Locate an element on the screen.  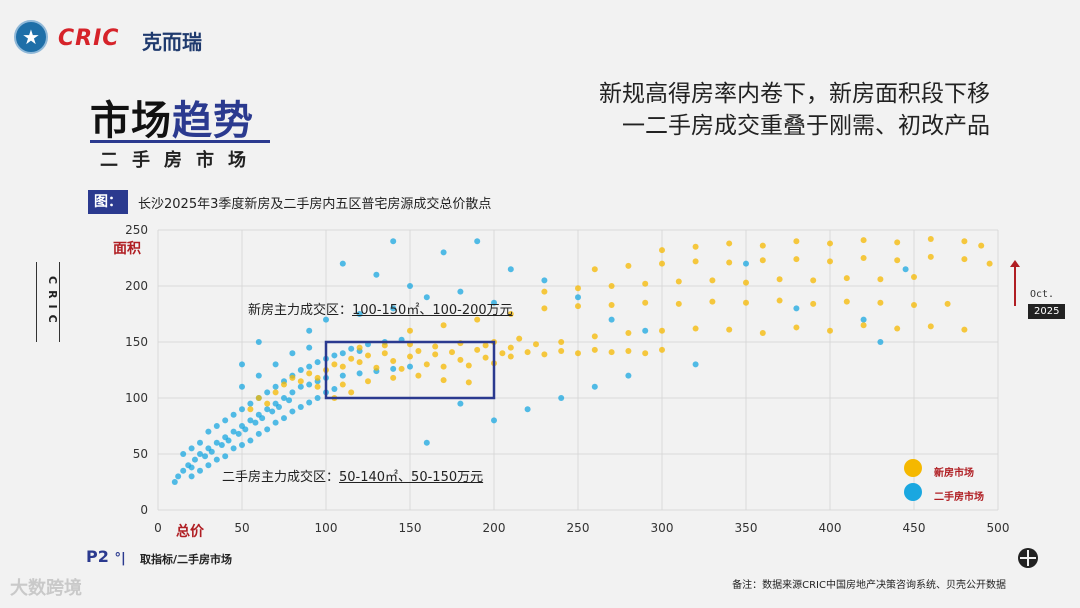
legend-second-dot is located at coordinates (913, 492).